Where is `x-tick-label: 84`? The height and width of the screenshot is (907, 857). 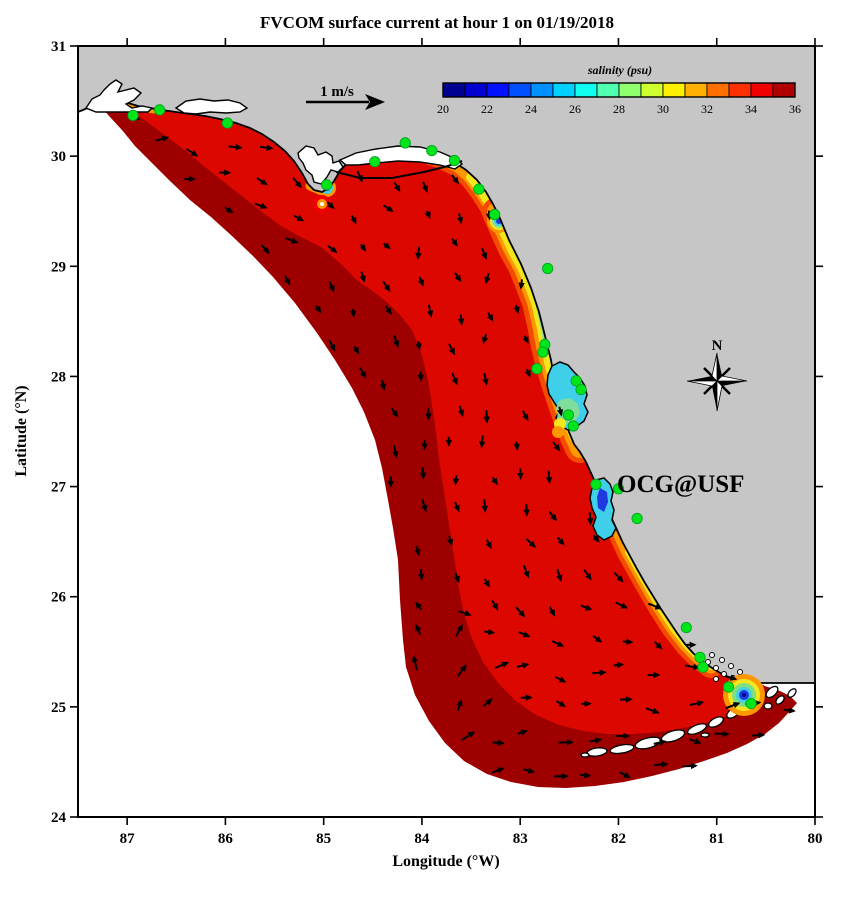
x-tick-label: 84 is located at coordinates (422, 839).